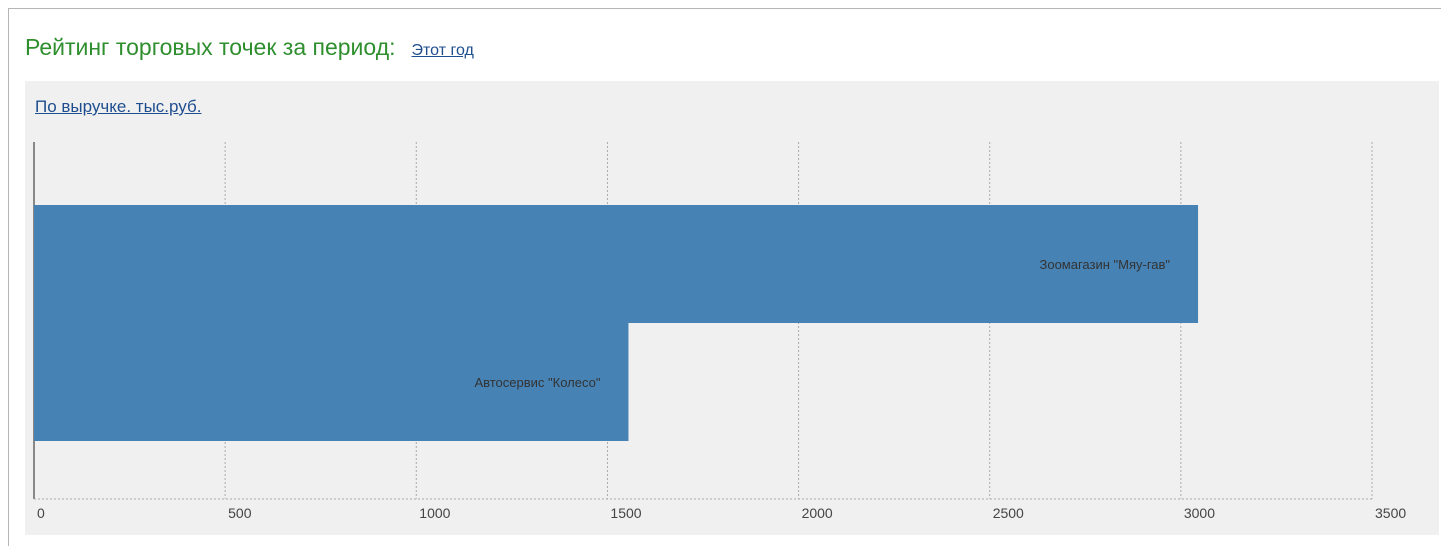 The height and width of the screenshot is (546, 1441). What do you see at coordinates (1199, 513) in the screenshot?
I see `x-tick-label: 3000` at bounding box center [1199, 513].